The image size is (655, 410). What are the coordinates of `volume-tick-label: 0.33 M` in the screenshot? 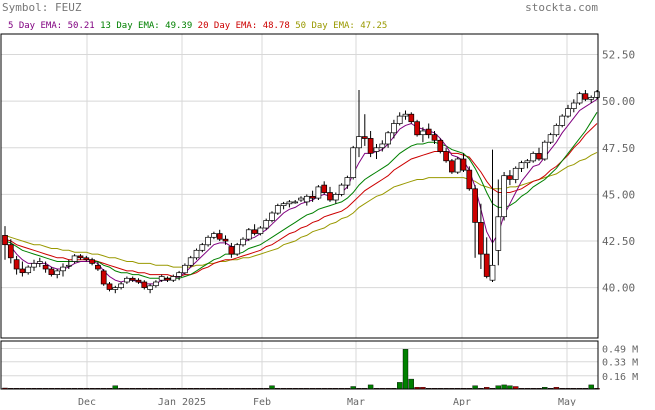 It's located at (620, 363).